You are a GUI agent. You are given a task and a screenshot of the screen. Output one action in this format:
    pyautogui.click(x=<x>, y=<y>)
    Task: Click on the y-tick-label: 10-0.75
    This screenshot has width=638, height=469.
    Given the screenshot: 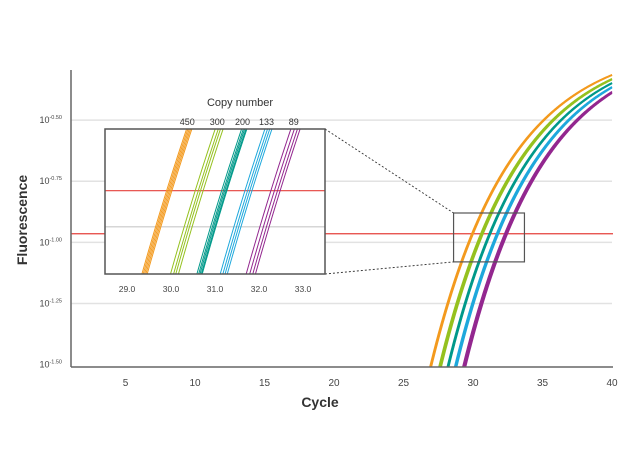 What is the action you would take?
    pyautogui.click(x=50, y=181)
    